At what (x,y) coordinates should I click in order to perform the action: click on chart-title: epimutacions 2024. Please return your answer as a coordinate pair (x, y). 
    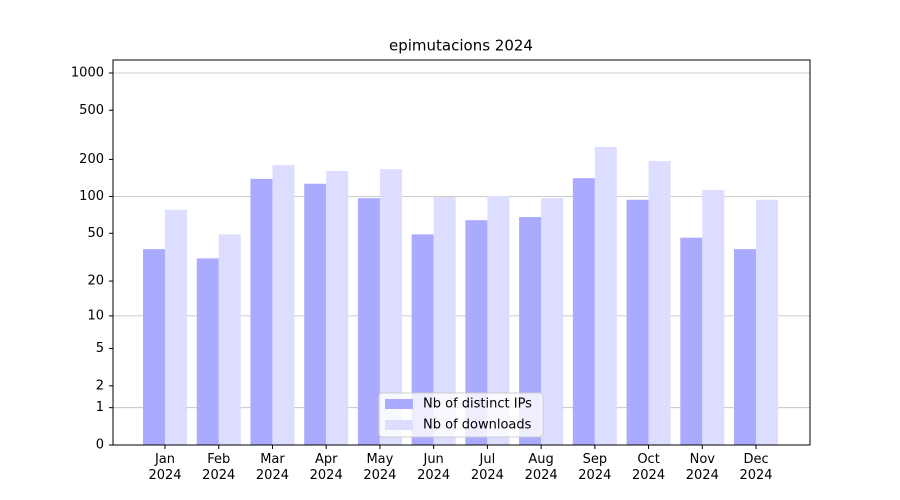
    Looking at the image, I should click on (461, 46).